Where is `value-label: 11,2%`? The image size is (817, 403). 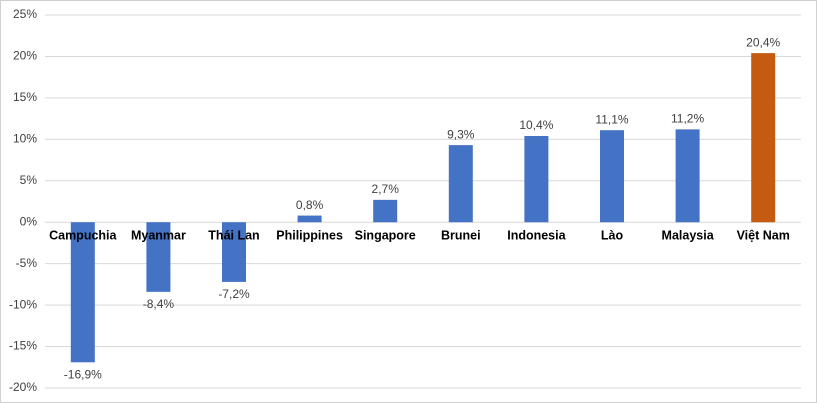
value-label: 11,2% is located at coordinates (687, 119).